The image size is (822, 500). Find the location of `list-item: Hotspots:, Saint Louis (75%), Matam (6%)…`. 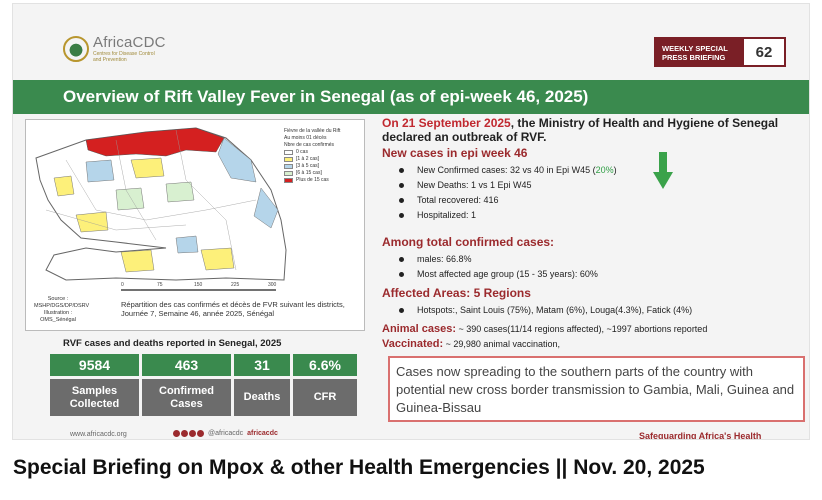

list-item: Hotspots:, Saint Louis (75%), Matam (6%)… is located at coordinates (599, 310).